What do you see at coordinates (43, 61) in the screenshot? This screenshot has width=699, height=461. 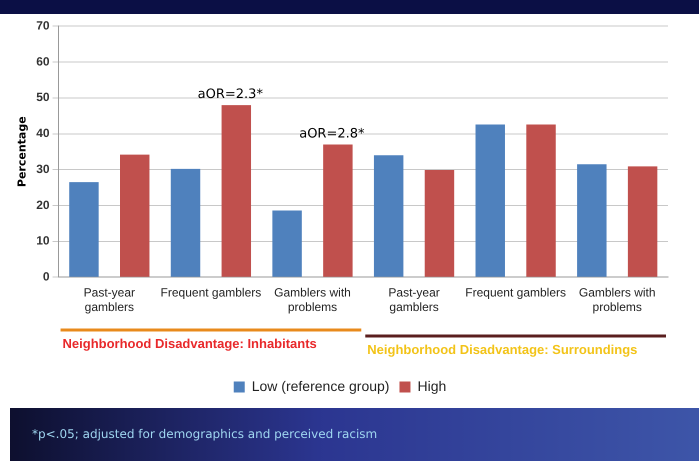 I see `y-tick-label: 60` at bounding box center [43, 61].